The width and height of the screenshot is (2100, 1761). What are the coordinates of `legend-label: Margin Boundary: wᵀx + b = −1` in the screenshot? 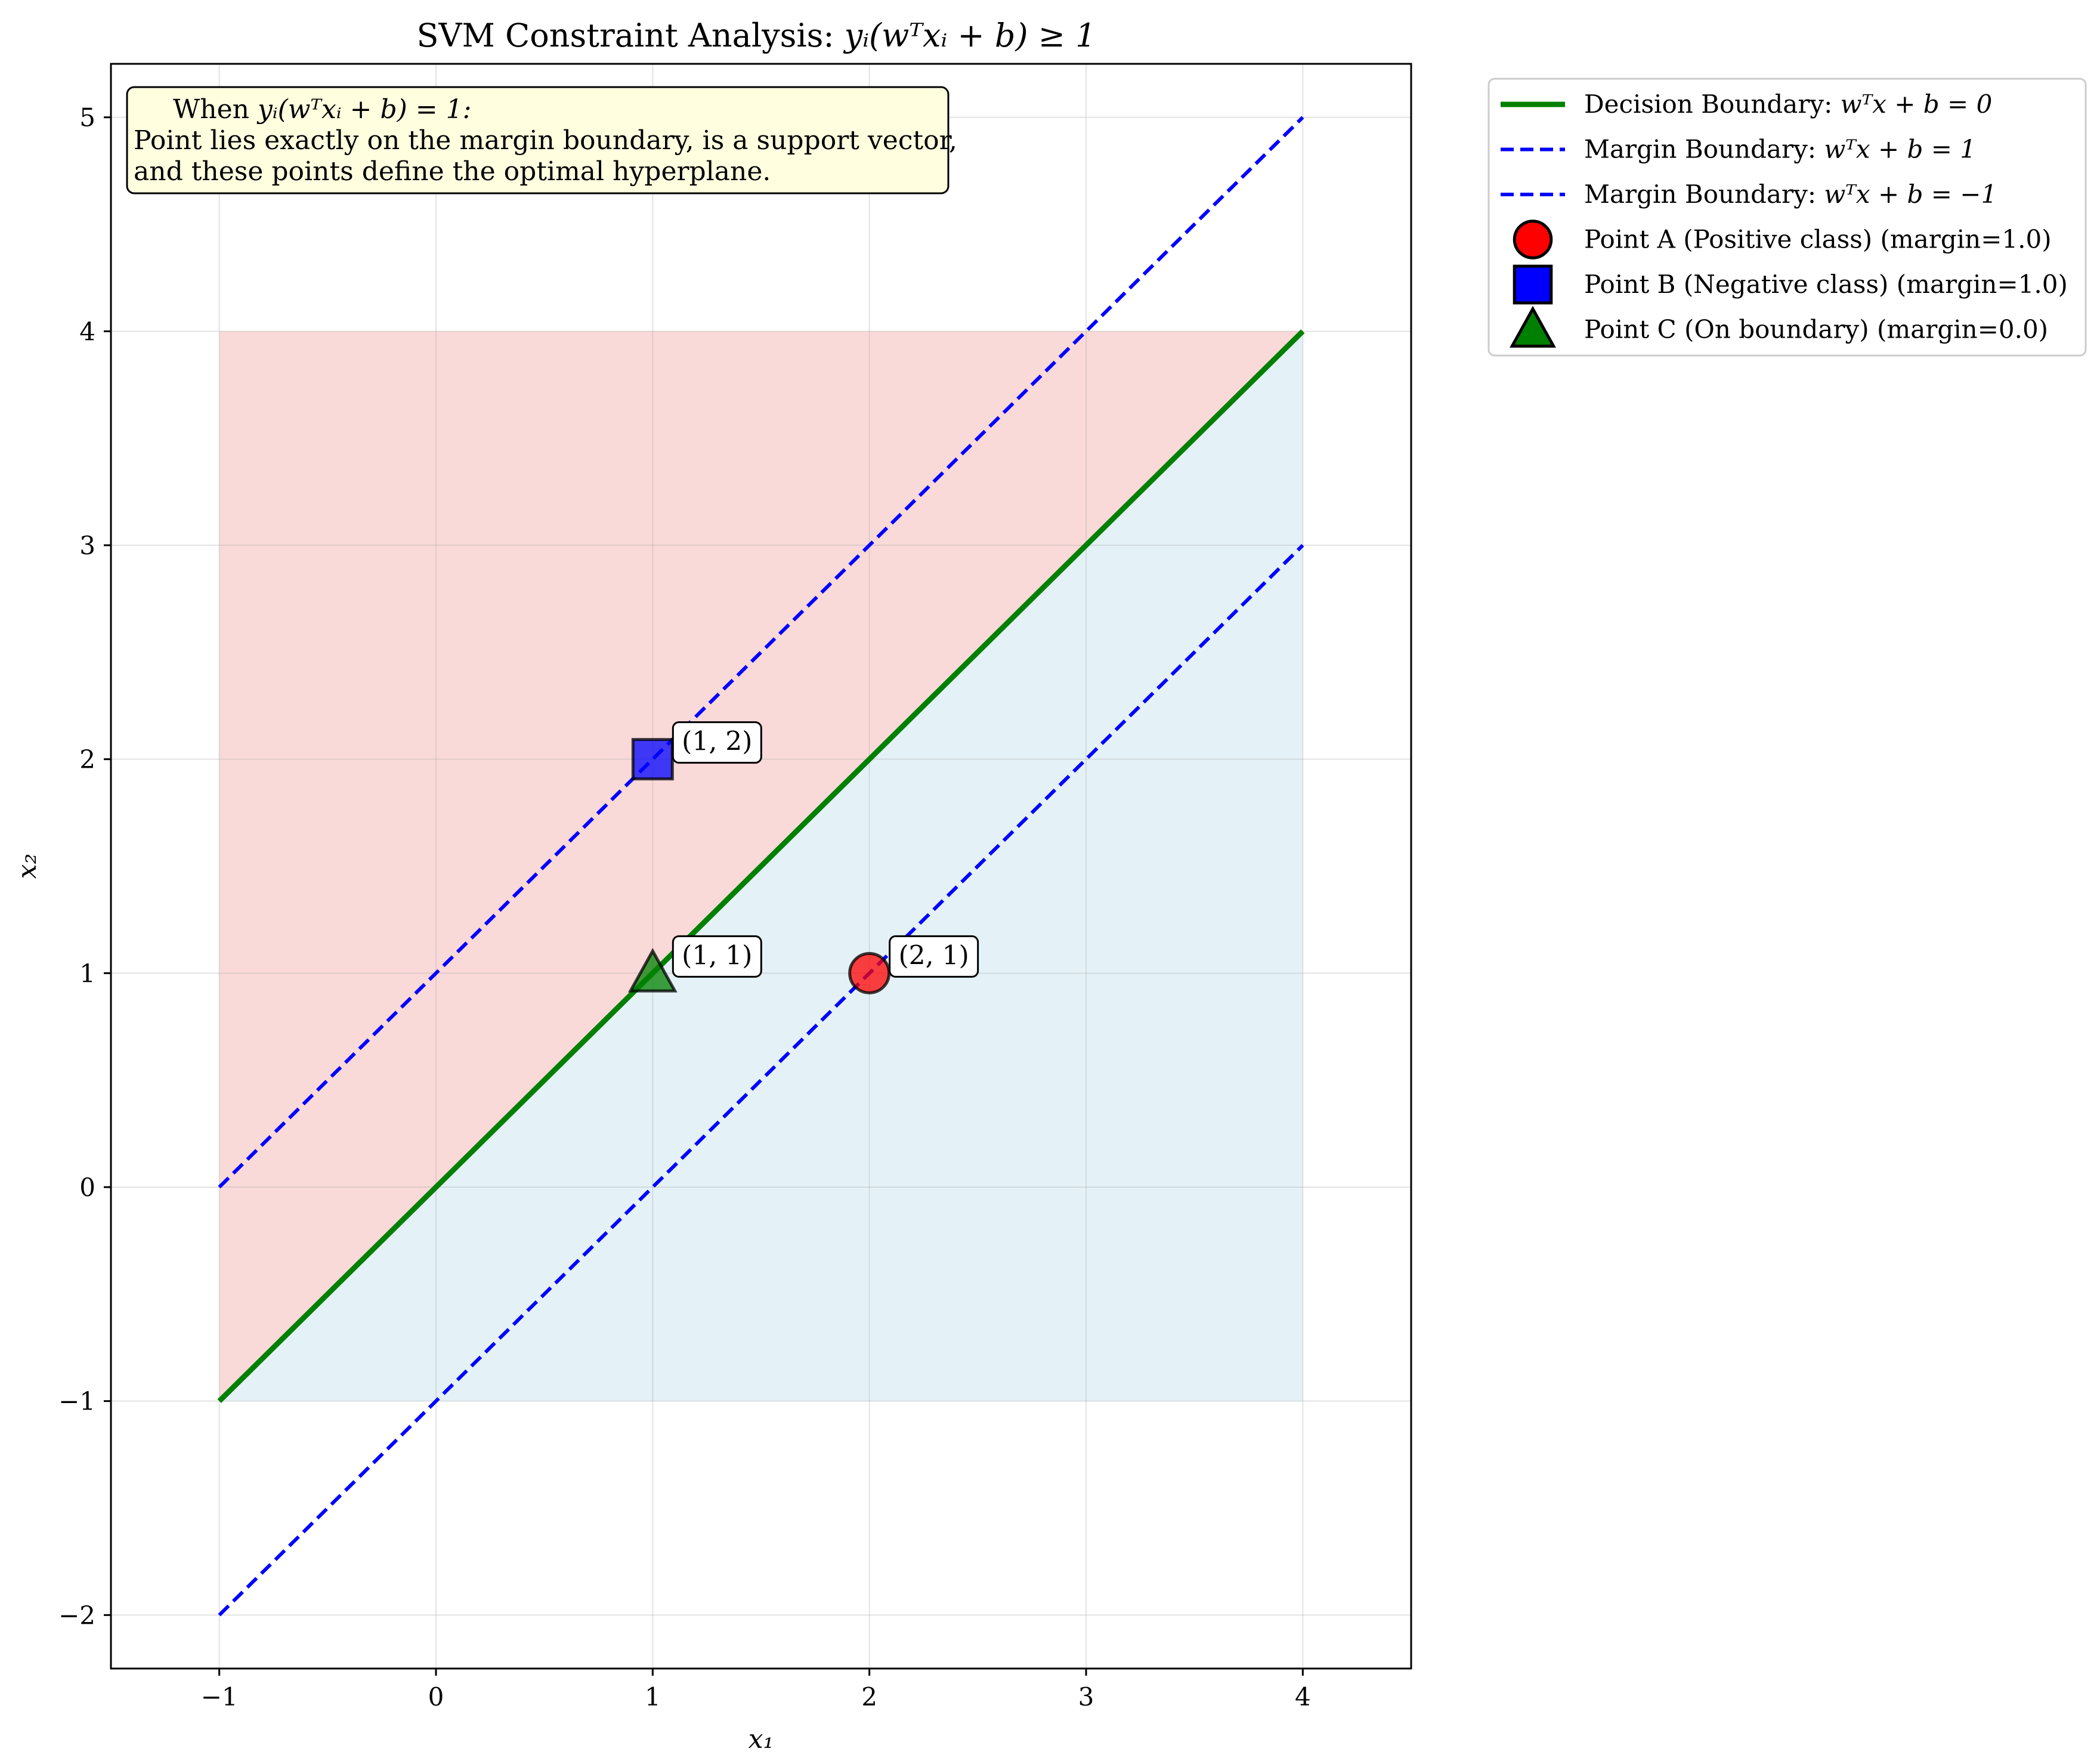 It's located at (1790, 194).